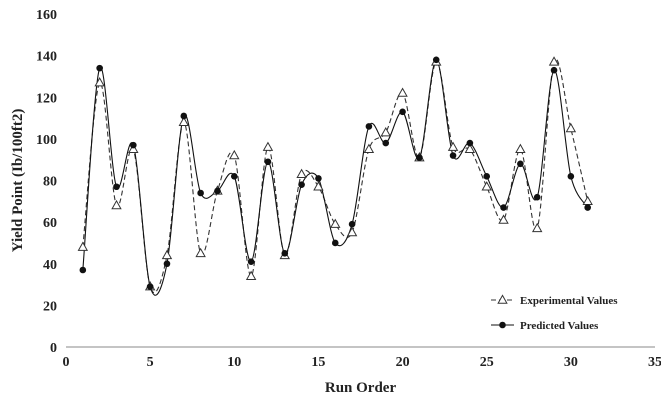 The height and width of the screenshot is (399, 661). Describe the element at coordinates (46, 140) in the screenshot. I see `y-tick-label: 100` at that location.